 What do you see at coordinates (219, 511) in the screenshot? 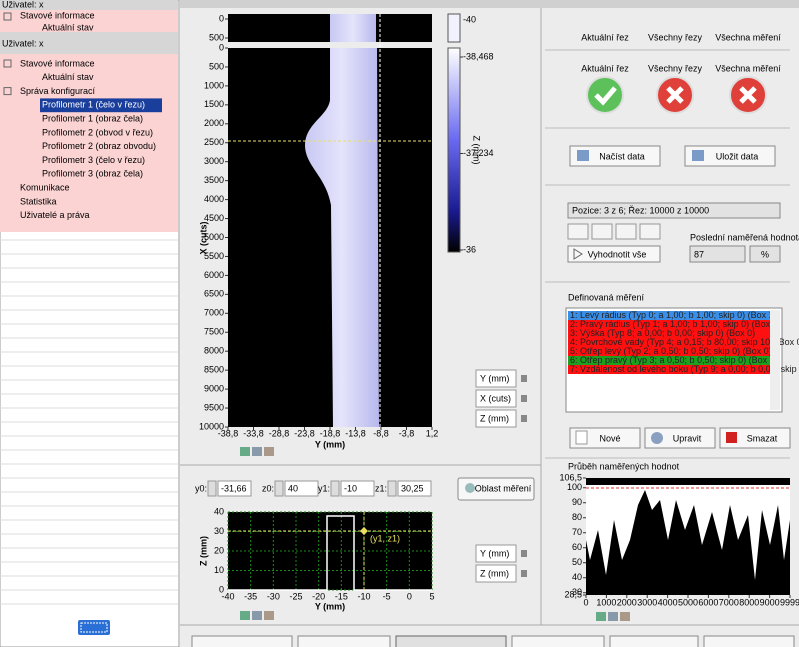
I see `y-tick-label: 40` at bounding box center [219, 511].